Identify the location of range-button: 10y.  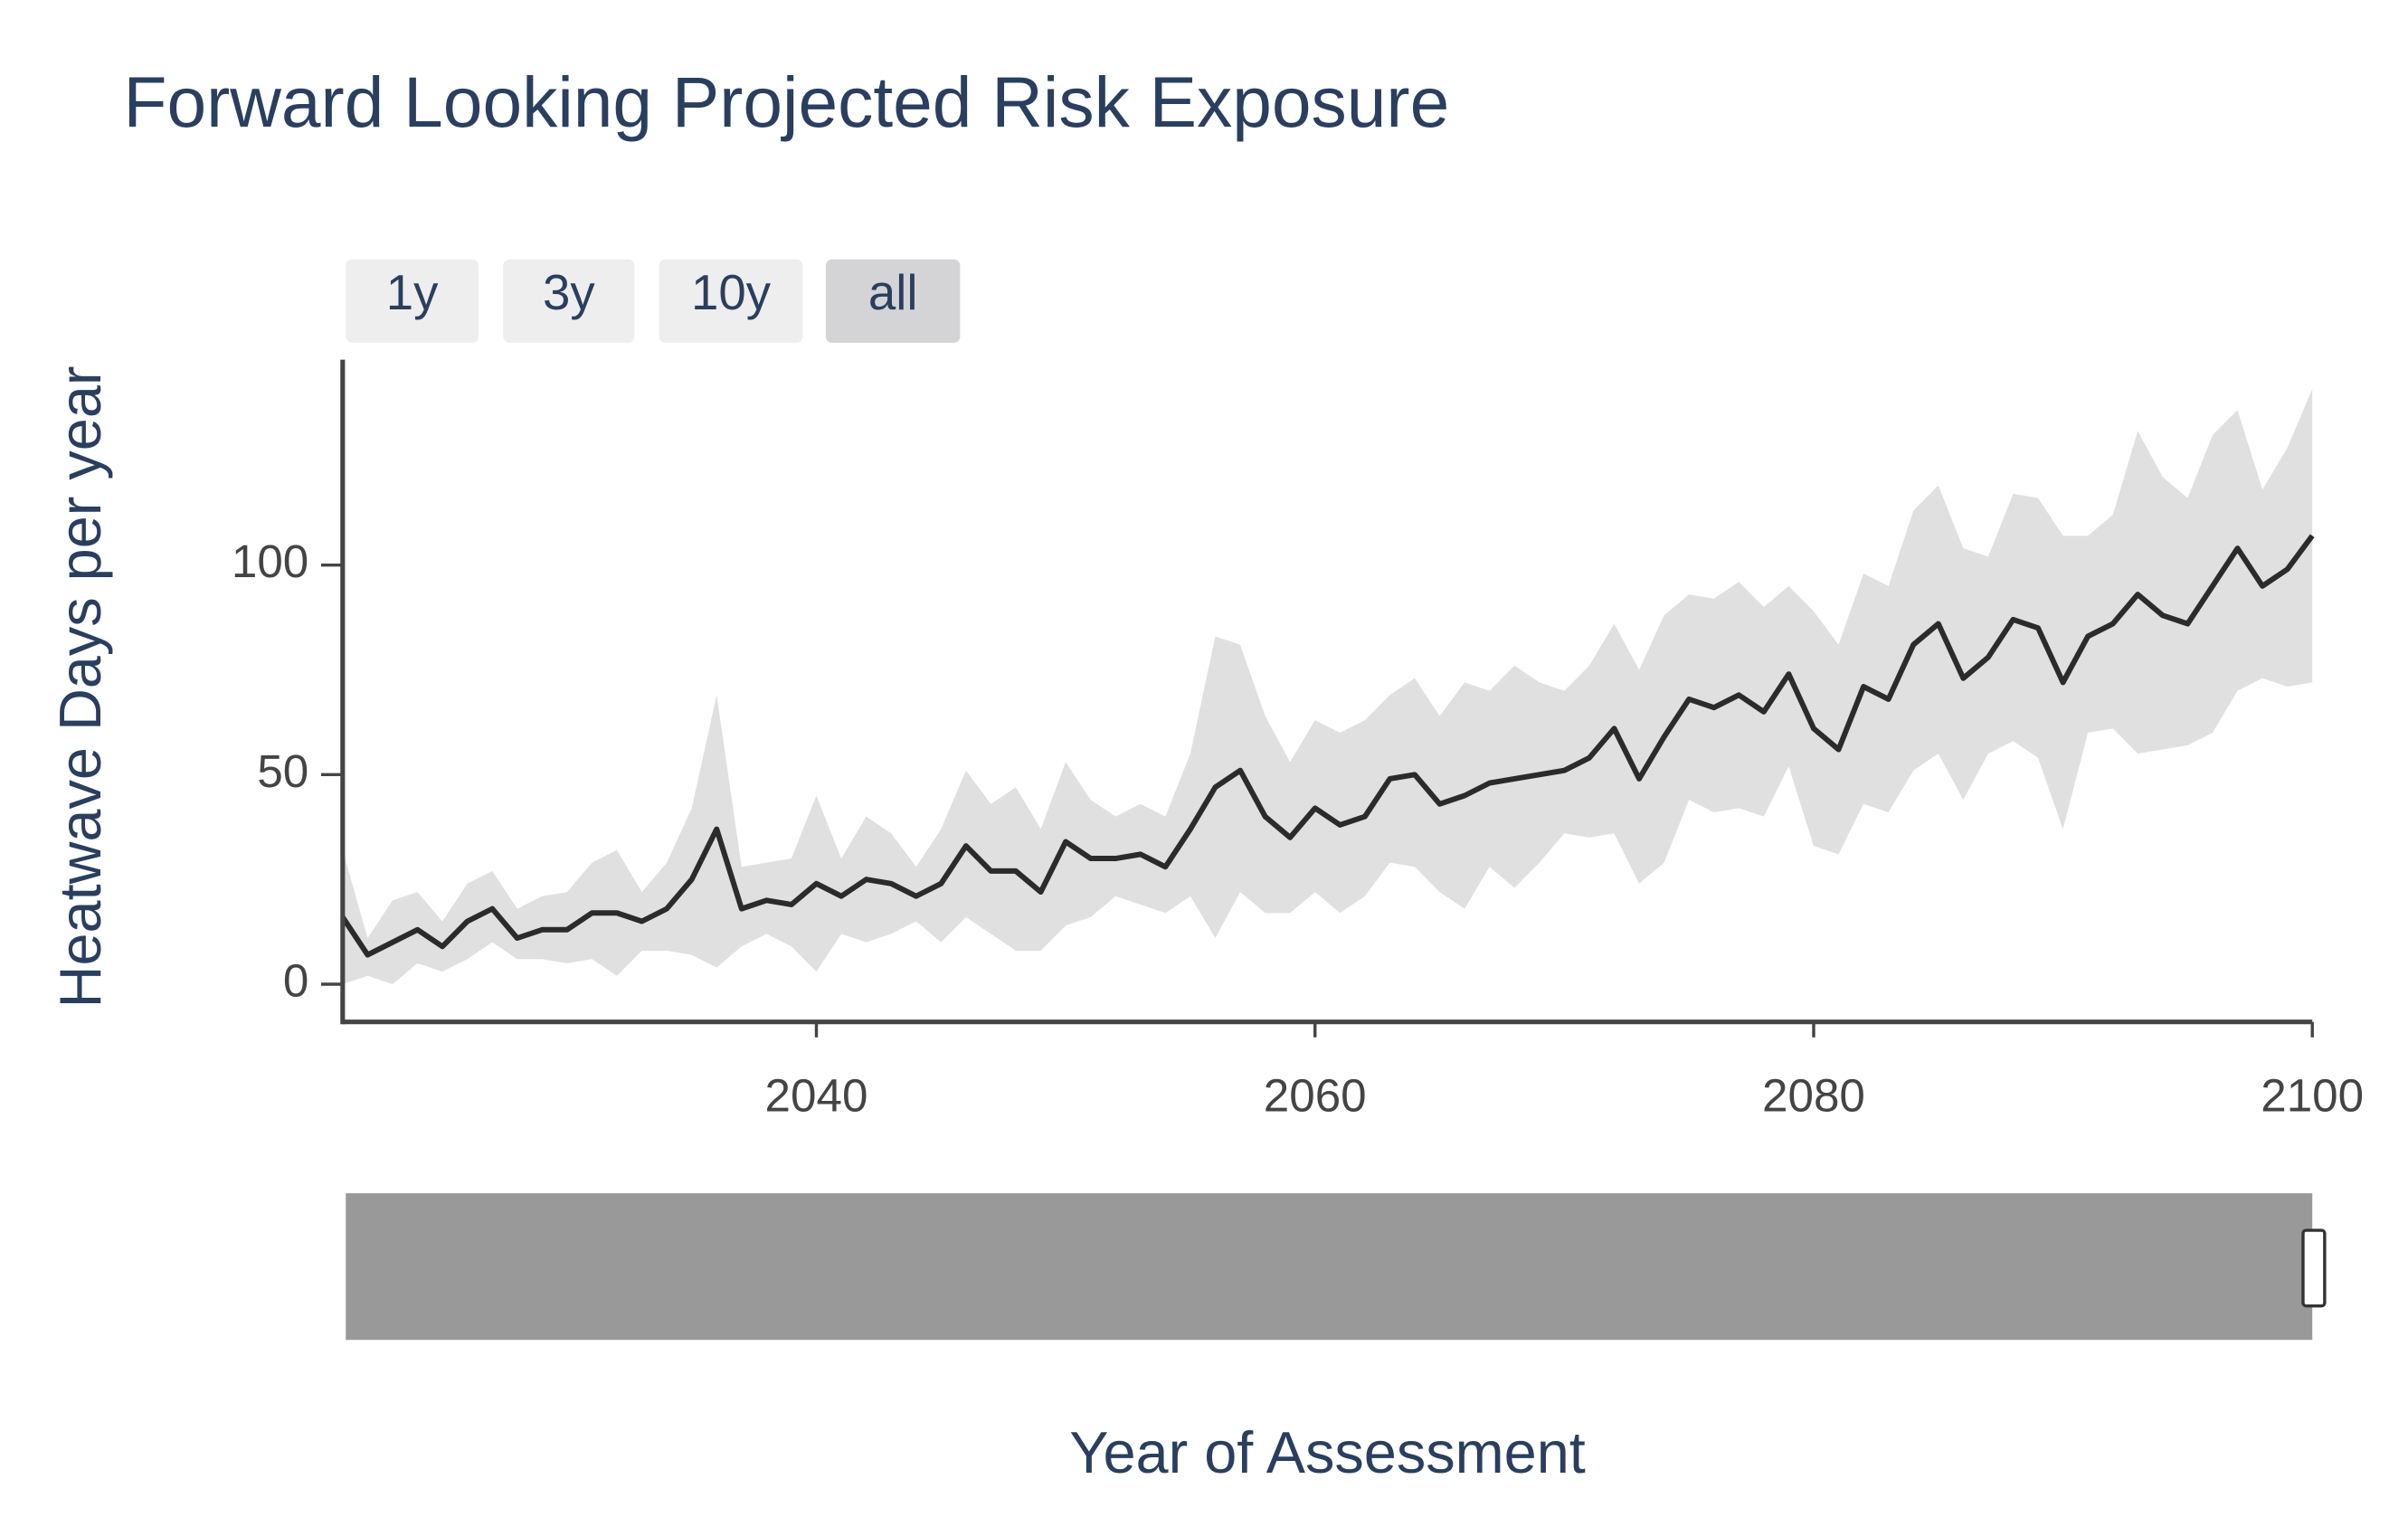
(731, 301).